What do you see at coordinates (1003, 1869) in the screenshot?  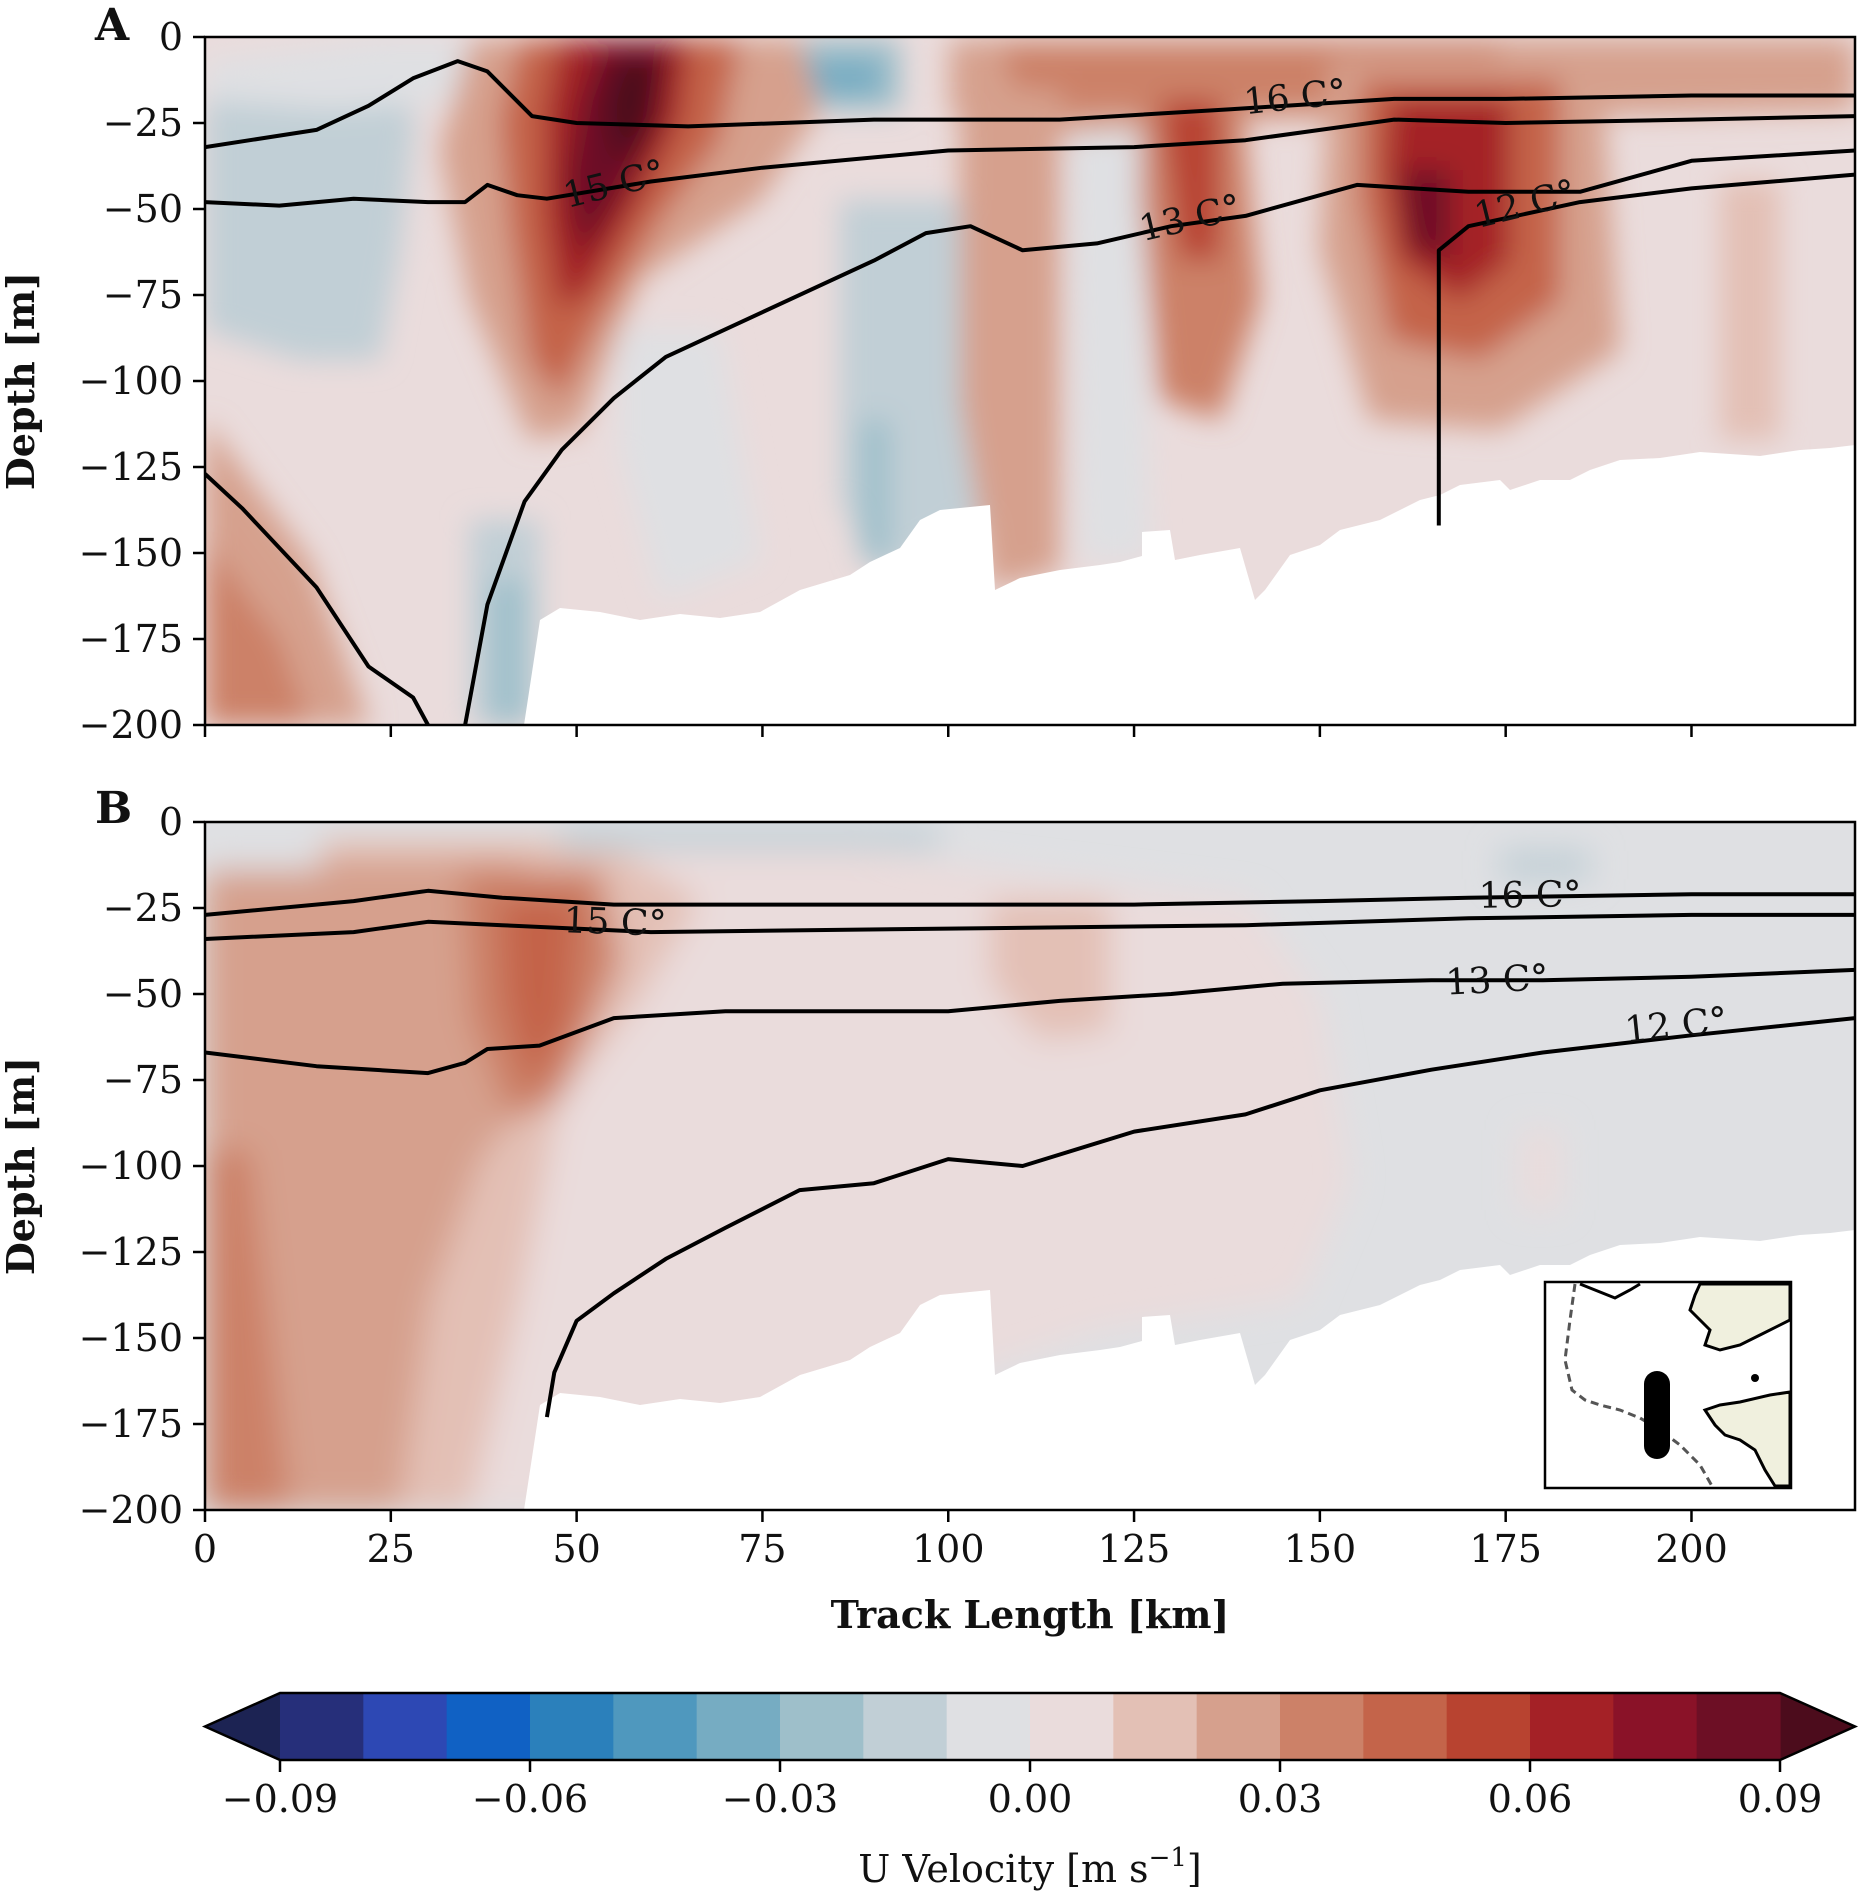 I see `colorbar-label-main: U Velocity [m s` at bounding box center [1003, 1869].